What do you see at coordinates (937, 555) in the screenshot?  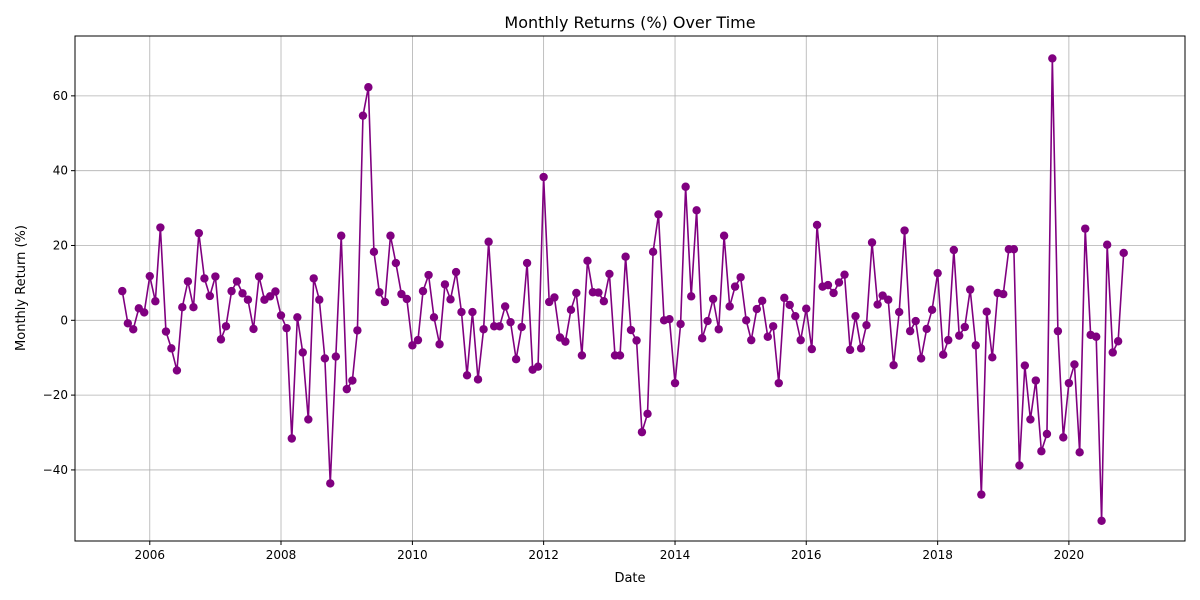 I see `x-tick-label: 2018` at bounding box center [937, 555].